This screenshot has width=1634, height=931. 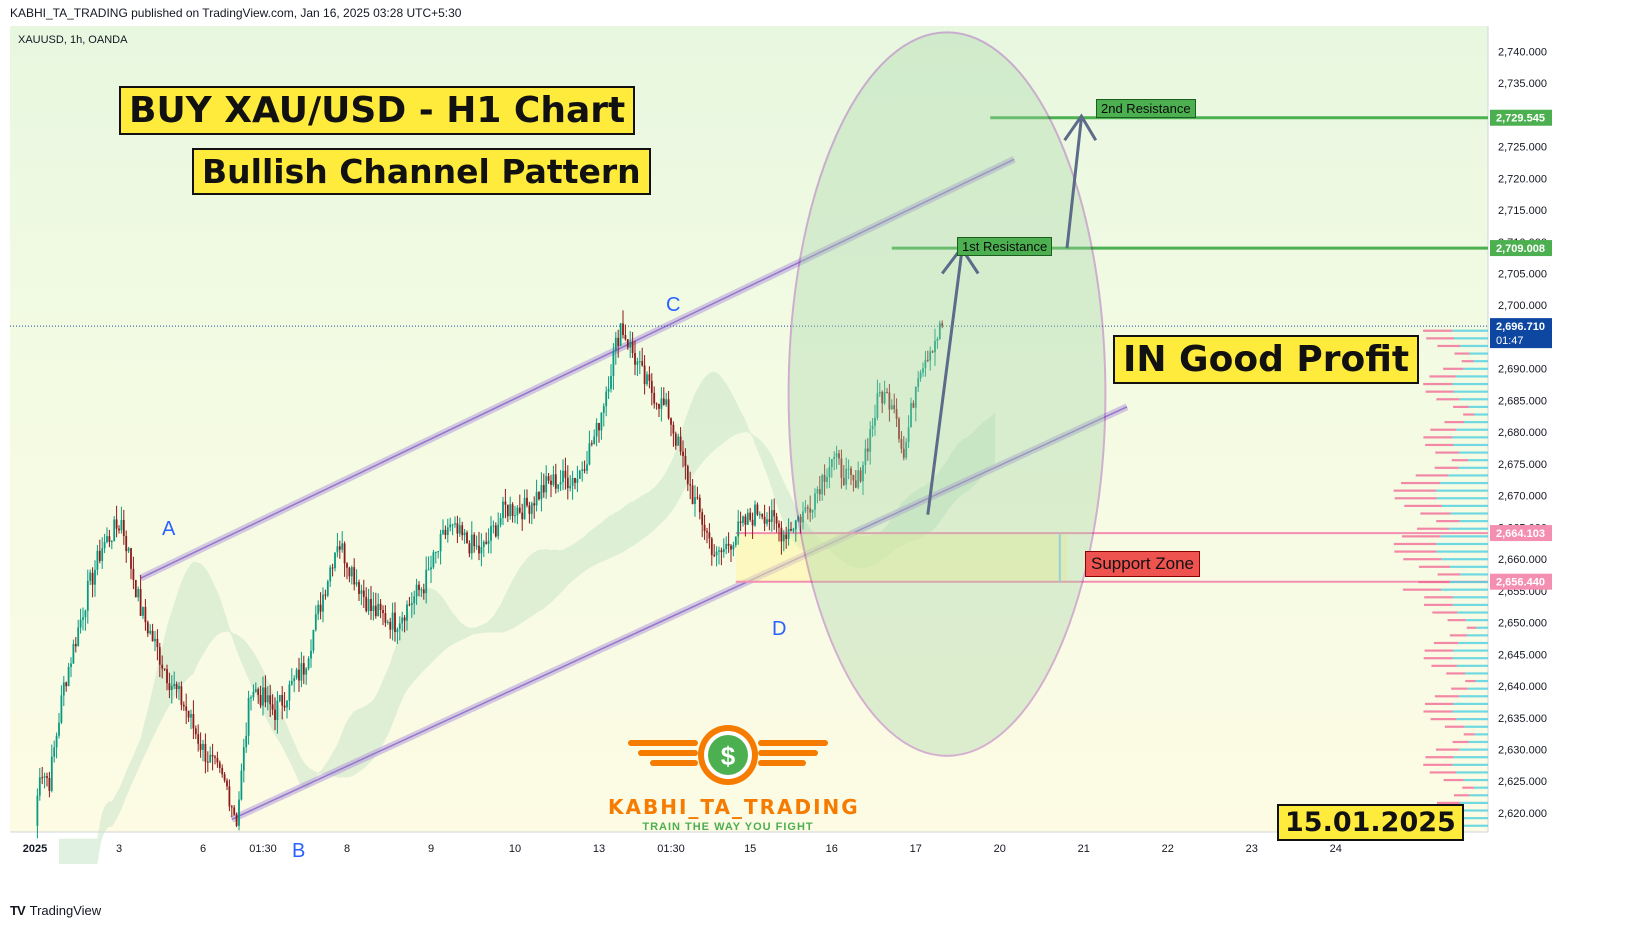 What do you see at coordinates (65, 910) in the screenshot?
I see `platform-name: TradingView` at bounding box center [65, 910].